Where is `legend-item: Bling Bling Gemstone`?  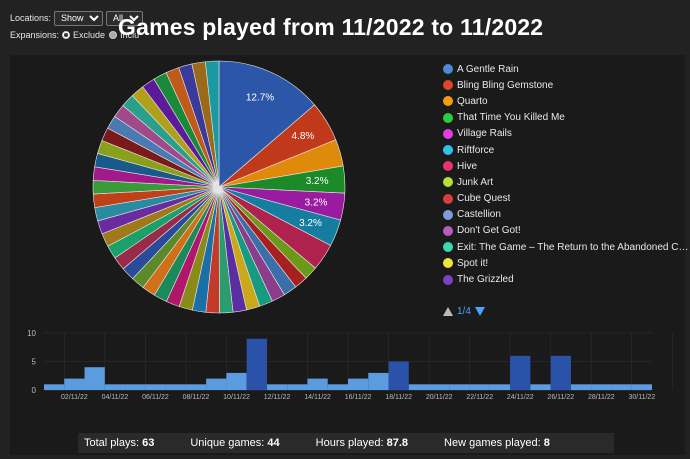
legend-item: Bling Bling Gemstone is located at coordinates (566, 85).